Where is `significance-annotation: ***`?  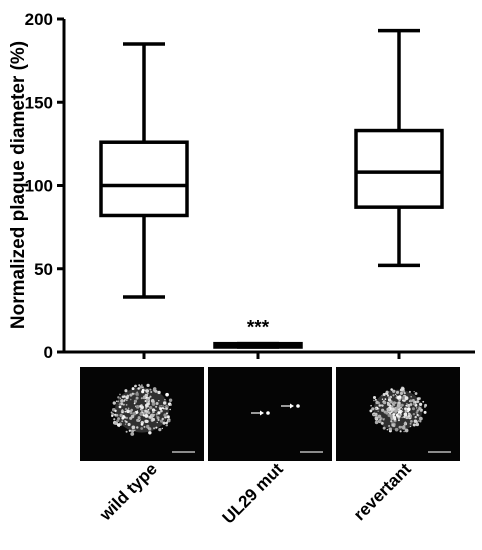 significance-annotation: *** is located at coordinates (258, 328).